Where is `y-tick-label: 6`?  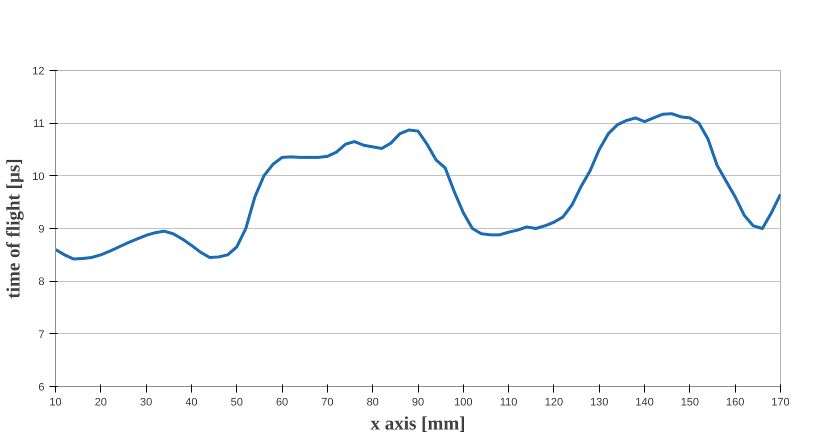
y-tick-label: 6 is located at coordinates (41, 388).